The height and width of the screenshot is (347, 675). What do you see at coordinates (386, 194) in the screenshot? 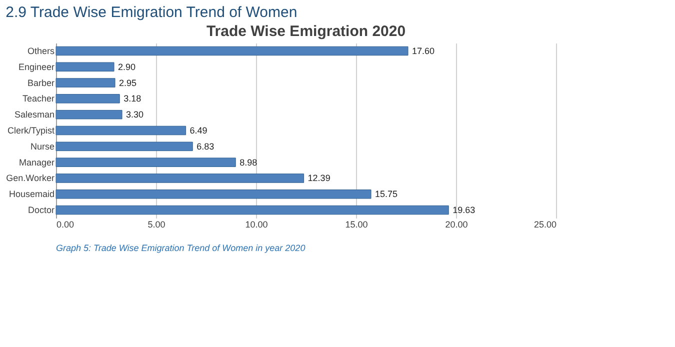
I see `data-label: 15.75` at bounding box center [386, 194].